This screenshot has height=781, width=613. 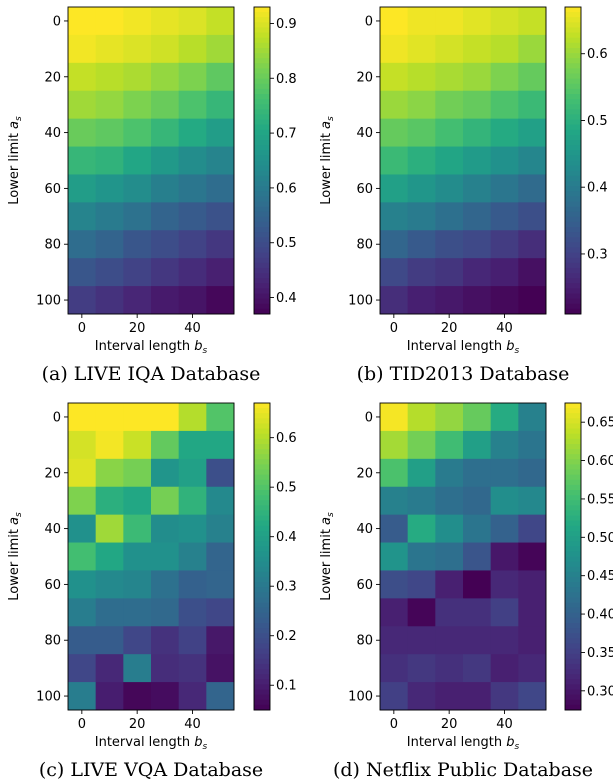 What do you see at coordinates (600, 499) in the screenshot?
I see `colorbar-tick-label: 0.55` at bounding box center [600, 499].